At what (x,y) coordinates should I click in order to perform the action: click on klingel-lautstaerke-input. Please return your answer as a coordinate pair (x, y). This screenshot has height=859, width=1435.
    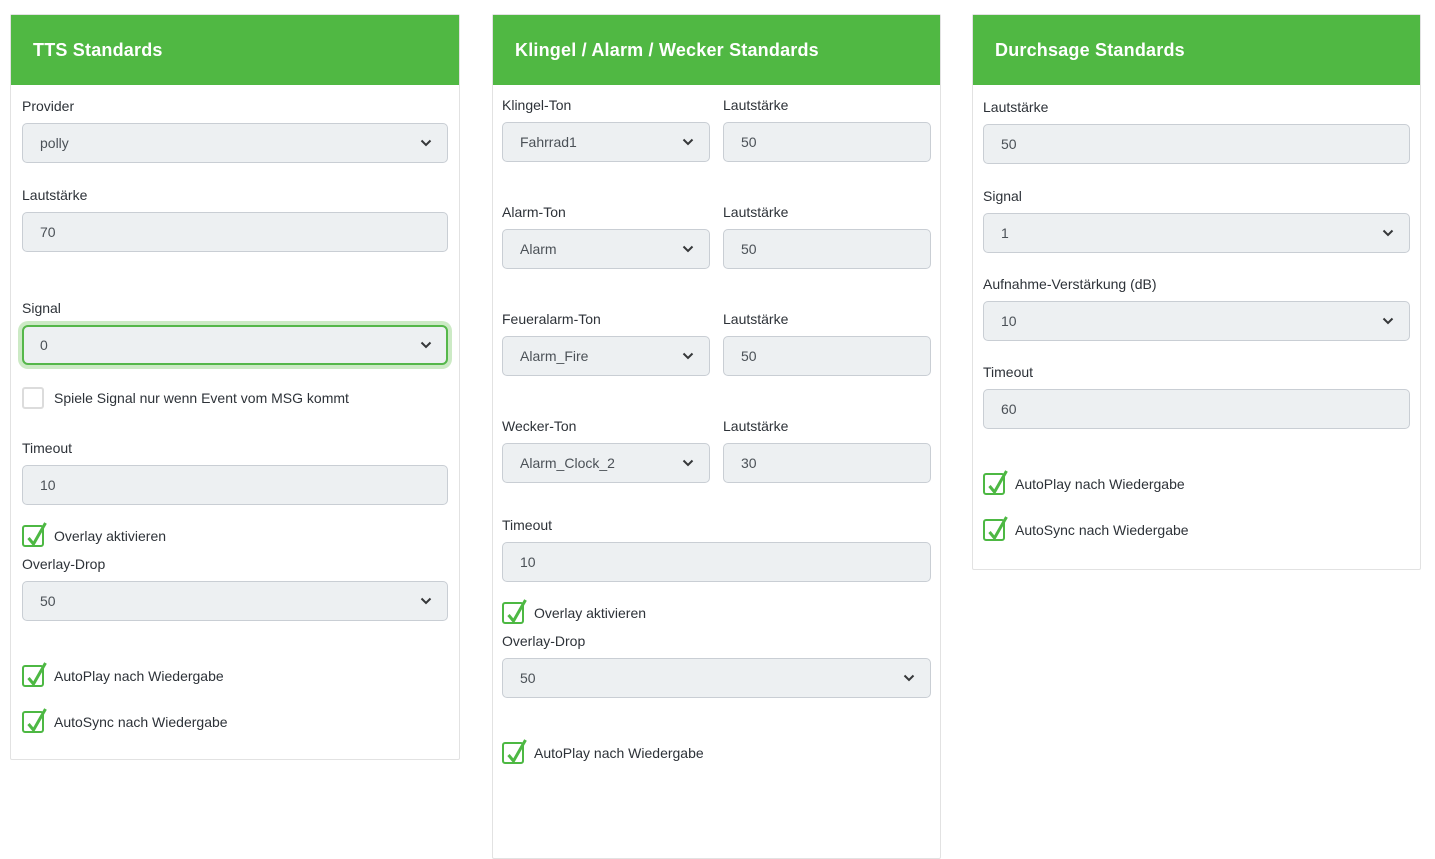
    Looking at the image, I should click on (827, 142).